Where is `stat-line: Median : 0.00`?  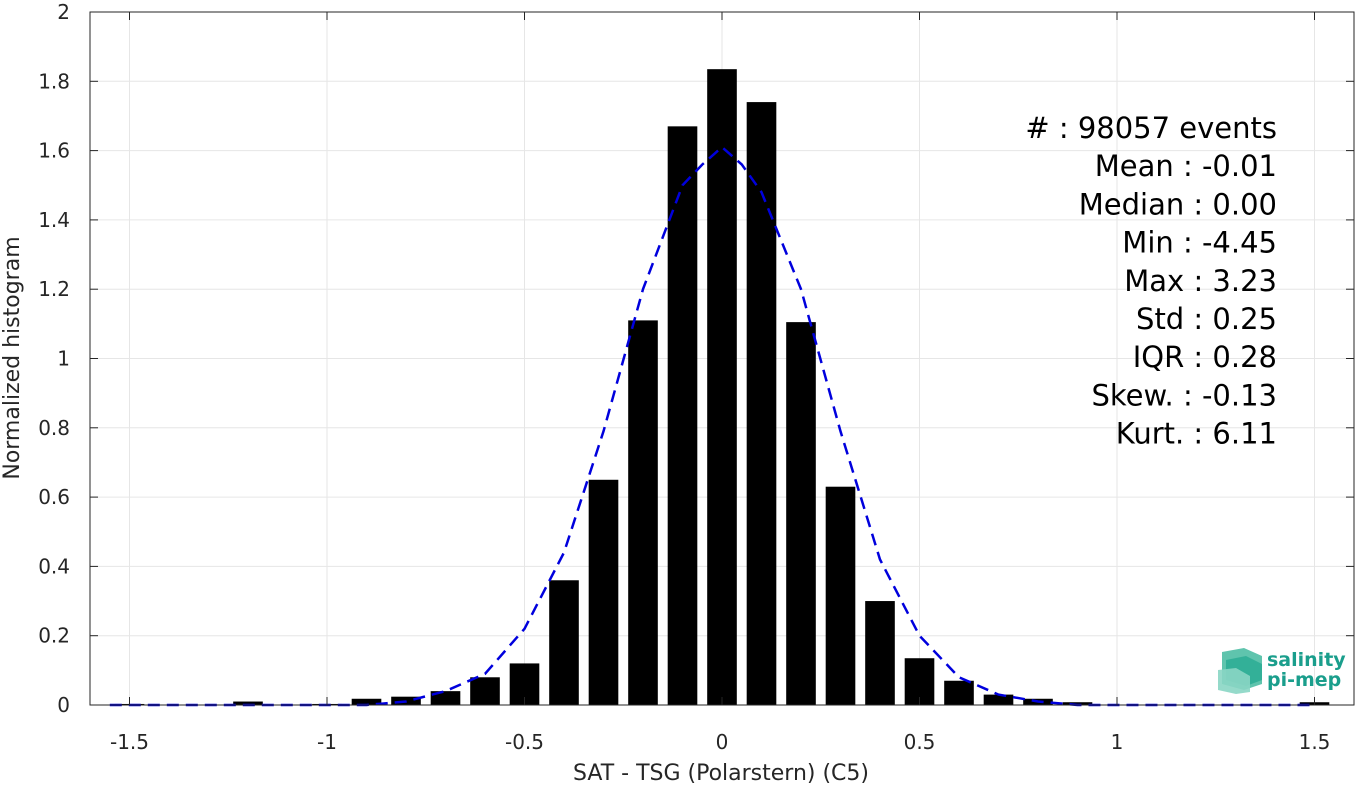 stat-line: Median : 0.00 is located at coordinates (1178, 204).